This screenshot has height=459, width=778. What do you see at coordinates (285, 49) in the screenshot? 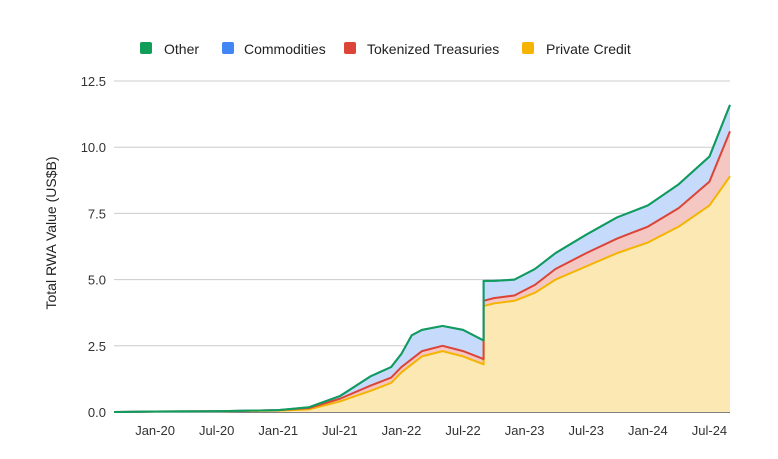
I see `legend-label-commodities: Commodities` at bounding box center [285, 49].